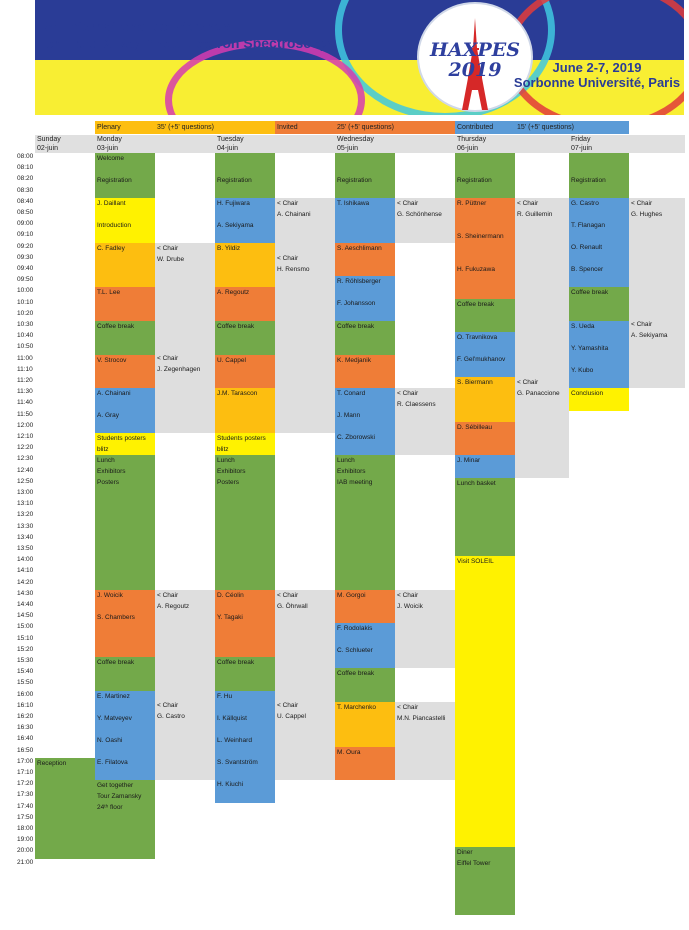 The image size is (689, 930). I want to click on chair-block: < Chair W. Drube < Chair J. Zegenhagen, so click(185, 337).